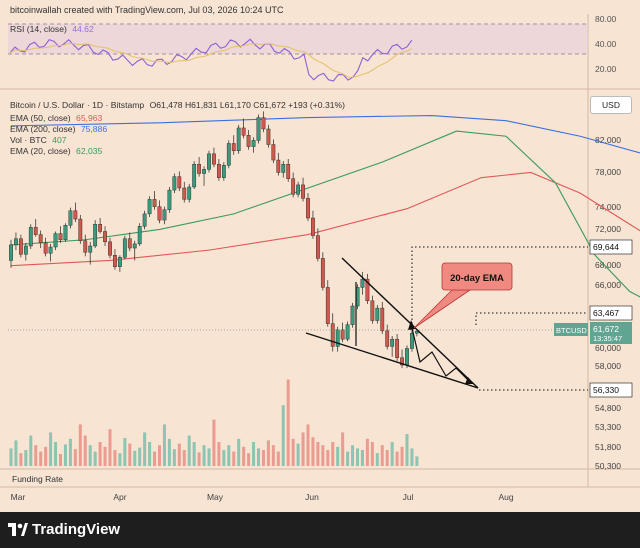 This screenshot has height=548, width=640. What do you see at coordinates (40, 118) in the screenshot?
I see `ema50-name: EMA (50, close)` at bounding box center [40, 118].